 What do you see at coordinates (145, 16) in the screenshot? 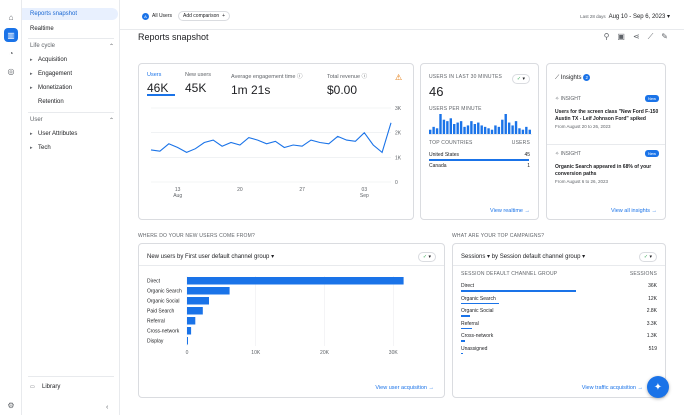
I see `segment-icon: A` at bounding box center [145, 16].